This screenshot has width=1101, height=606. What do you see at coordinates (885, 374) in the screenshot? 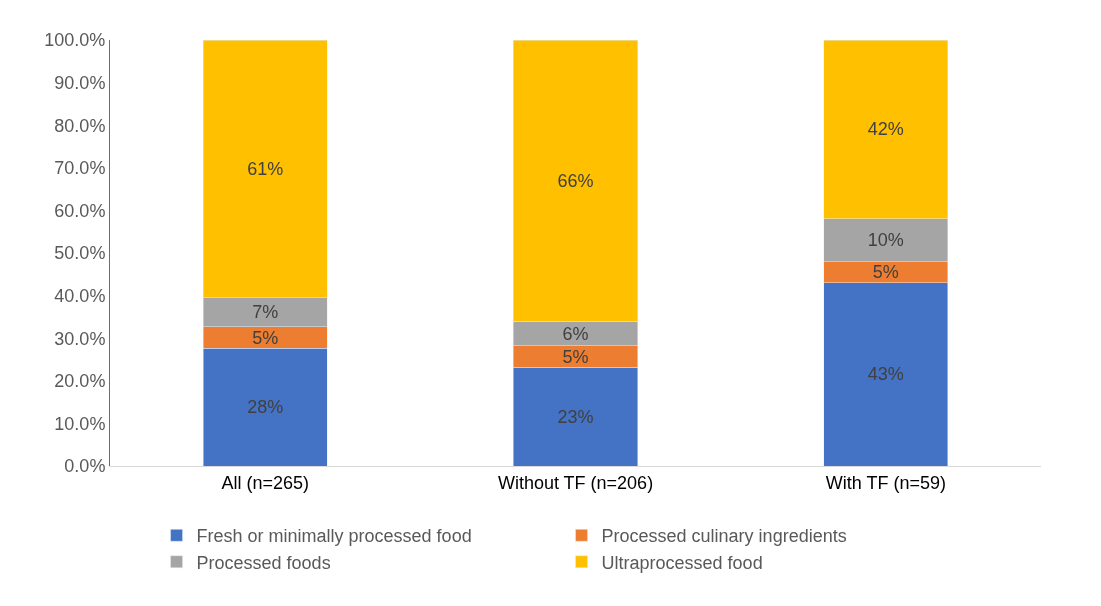
I see `data-label: 43%` at bounding box center [885, 374].